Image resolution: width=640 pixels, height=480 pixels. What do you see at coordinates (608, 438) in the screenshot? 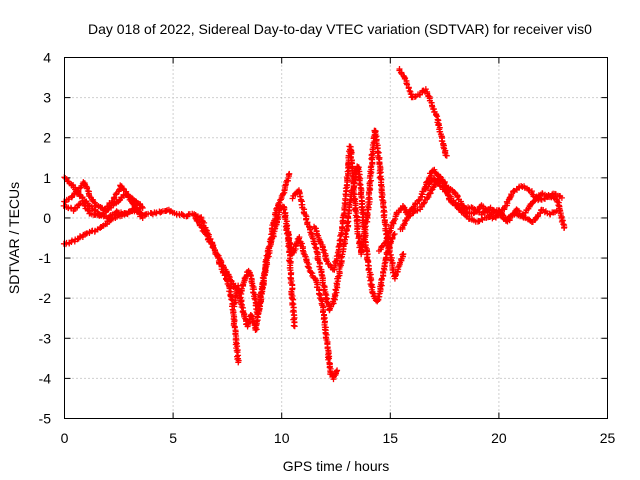
I see `x-tick-label: 25` at bounding box center [608, 438].